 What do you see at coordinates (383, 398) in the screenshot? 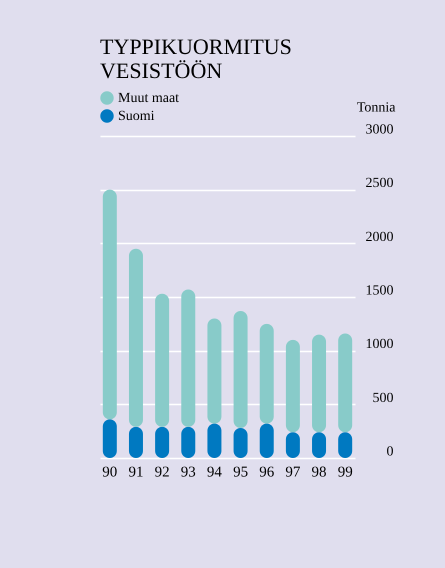
I see `y-tick-label: 500` at bounding box center [383, 398].